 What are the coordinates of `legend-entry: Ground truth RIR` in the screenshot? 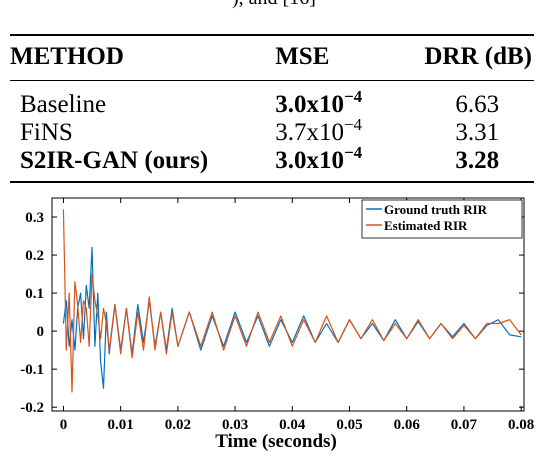 It's located at (436, 209).